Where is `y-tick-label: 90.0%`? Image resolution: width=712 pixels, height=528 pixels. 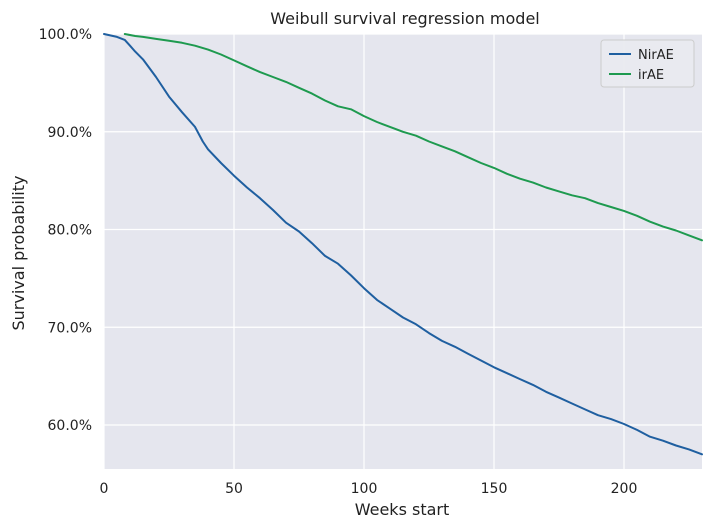 y-tick-label: 90.0% is located at coordinates (70, 133).